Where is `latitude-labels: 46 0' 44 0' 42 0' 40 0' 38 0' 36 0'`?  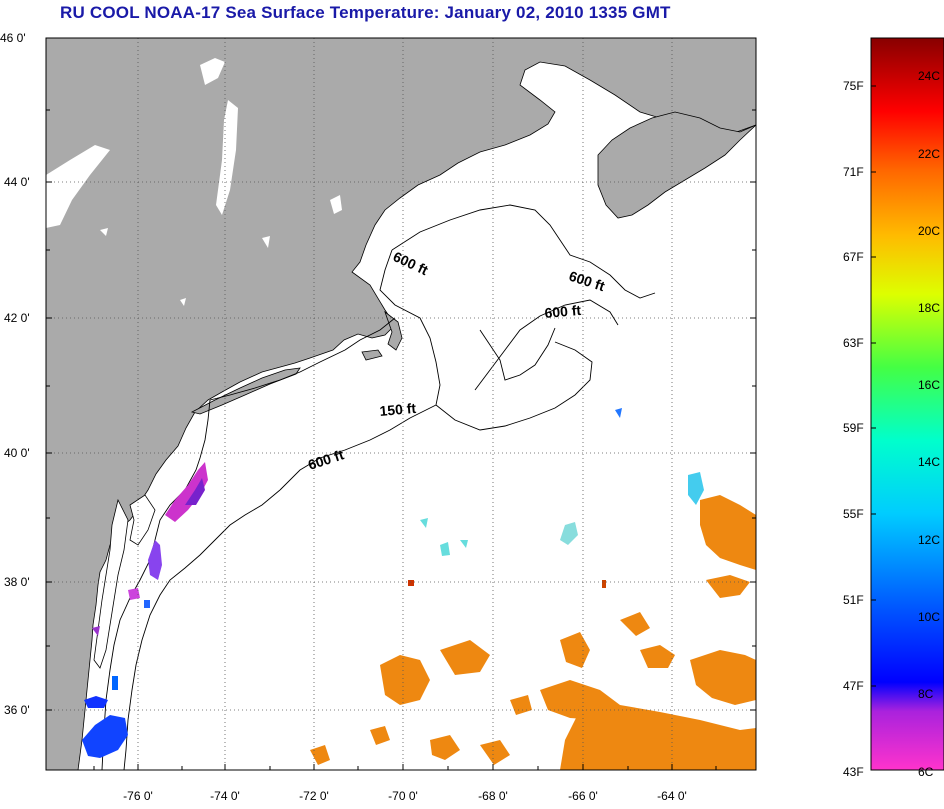 latitude-labels: 46 0' 44 0' 42 0' 40 0' 38 0' 36 0' is located at coordinates (15, 374).